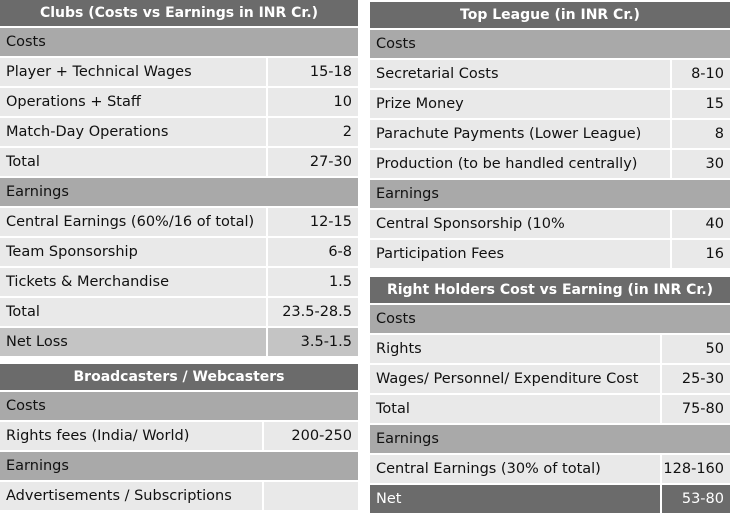 The height and width of the screenshot is (513, 730). Describe the element at coordinates (133, 72) in the screenshot. I see `row-label: Player + Technical Wages` at that location.